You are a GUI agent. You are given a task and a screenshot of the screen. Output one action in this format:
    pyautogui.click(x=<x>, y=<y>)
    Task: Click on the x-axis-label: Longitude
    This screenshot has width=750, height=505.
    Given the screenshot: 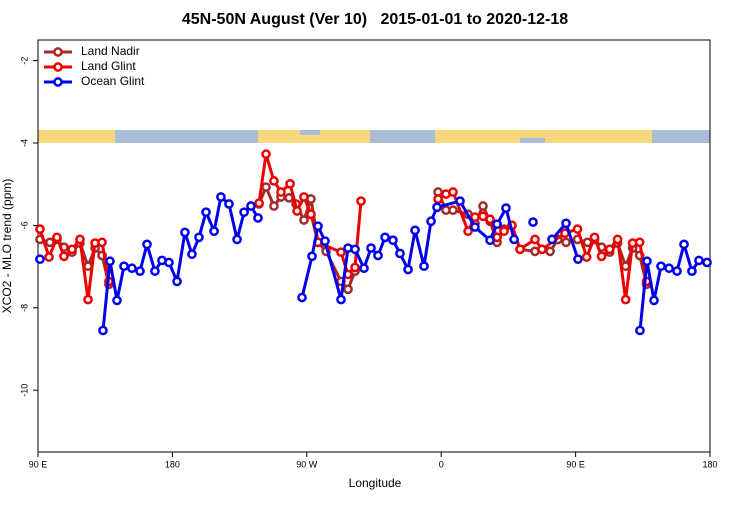 What is the action you would take?
    pyautogui.click(x=375, y=483)
    